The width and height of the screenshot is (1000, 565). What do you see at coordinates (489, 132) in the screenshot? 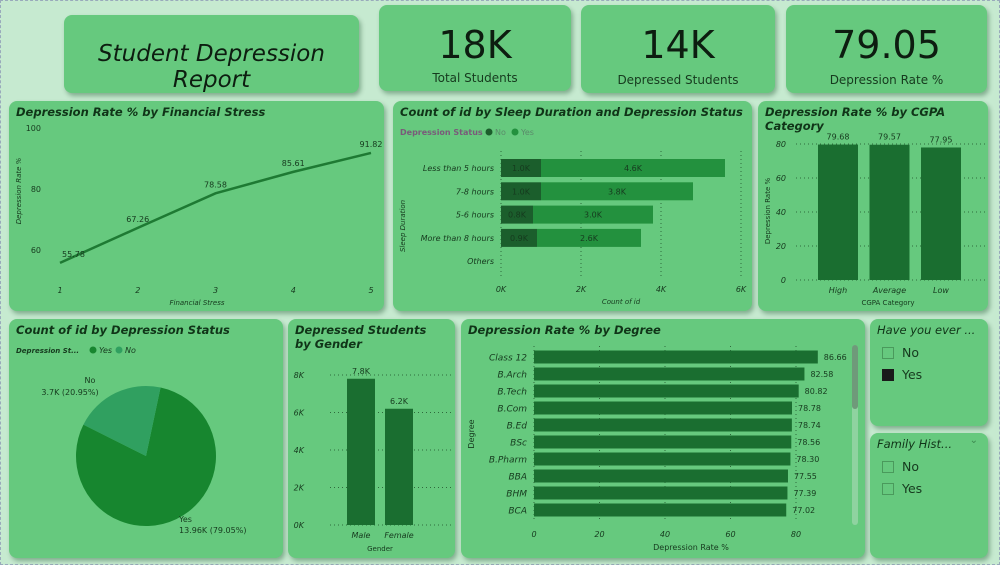
I see `legend-marker-no` at bounding box center [489, 132].